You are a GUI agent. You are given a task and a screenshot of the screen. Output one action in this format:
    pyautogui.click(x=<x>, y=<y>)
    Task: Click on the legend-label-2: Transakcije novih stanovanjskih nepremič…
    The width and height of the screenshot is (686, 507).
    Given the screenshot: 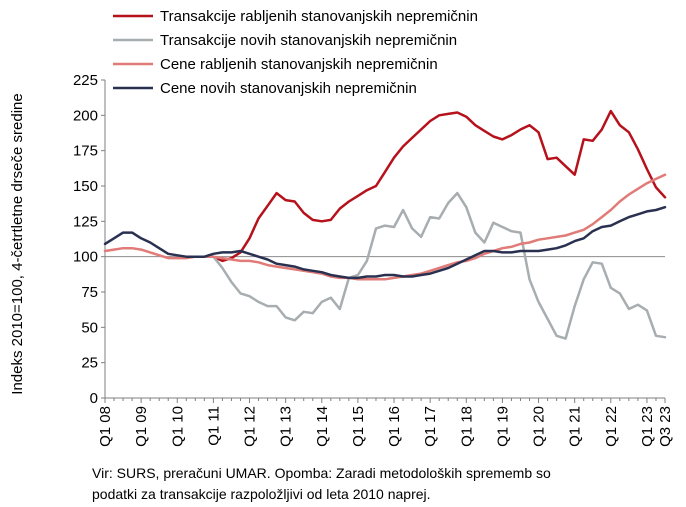 What is the action you would take?
    pyautogui.click(x=308, y=40)
    